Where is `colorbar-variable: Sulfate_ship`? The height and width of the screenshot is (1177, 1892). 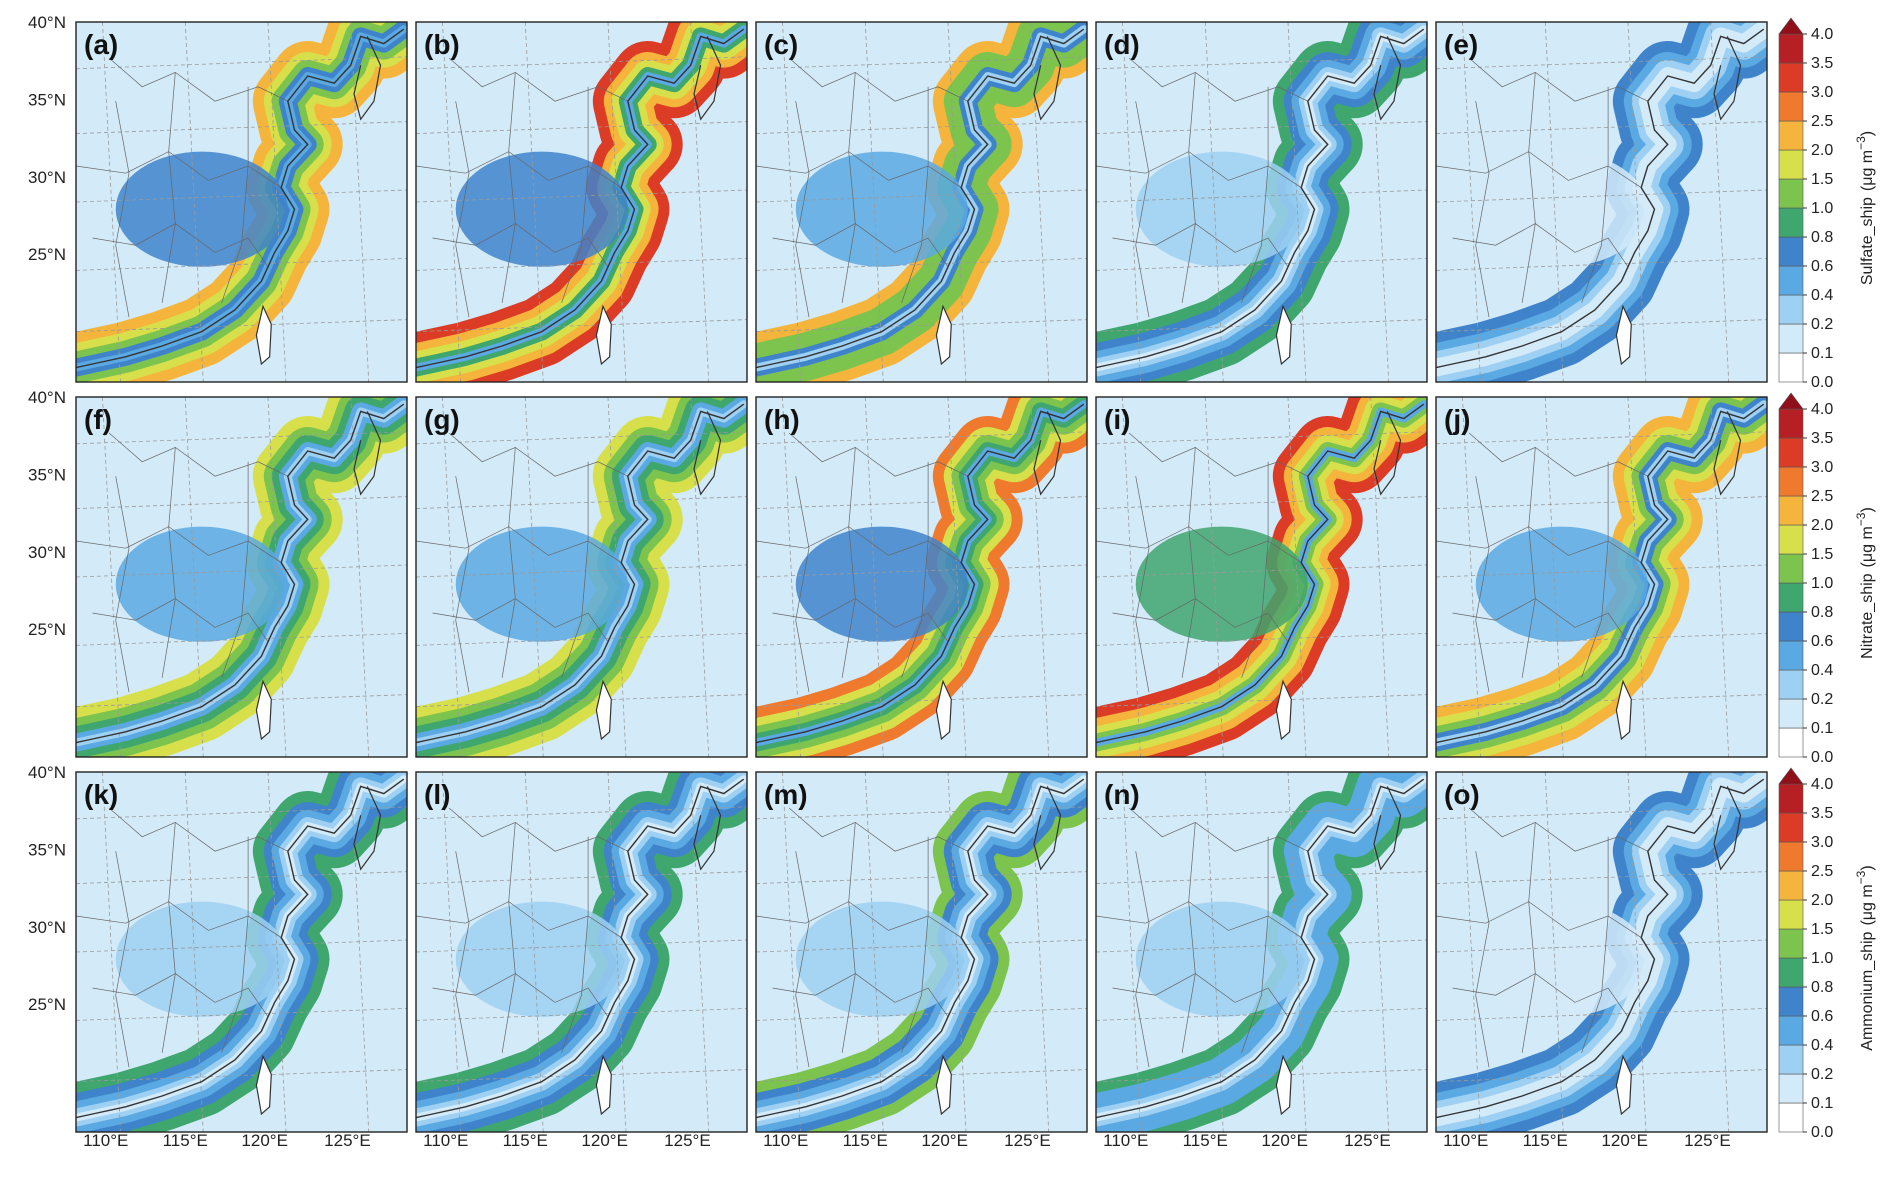 colorbar-variable: Sulfate_ship is located at coordinates (1867, 241).